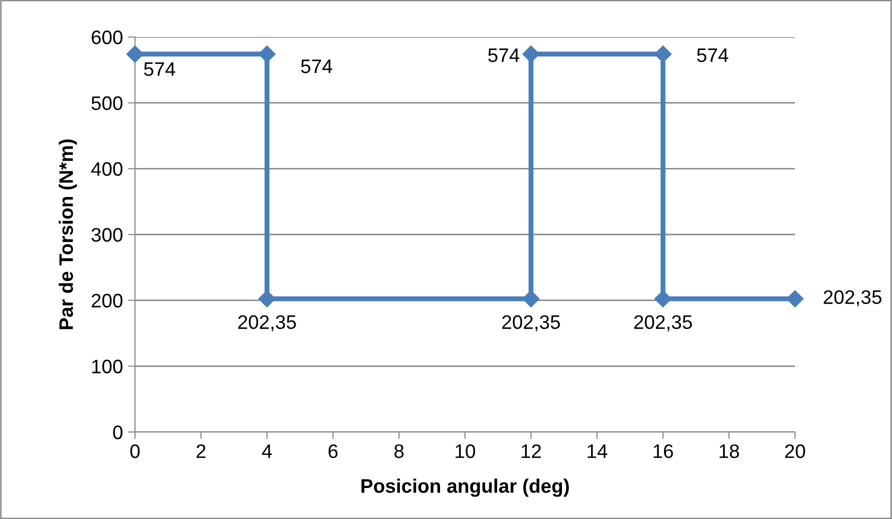 The image size is (892, 519). What do you see at coordinates (466, 451) in the screenshot?
I see `x-tick-label: 10` at bounding box center [466, 451].